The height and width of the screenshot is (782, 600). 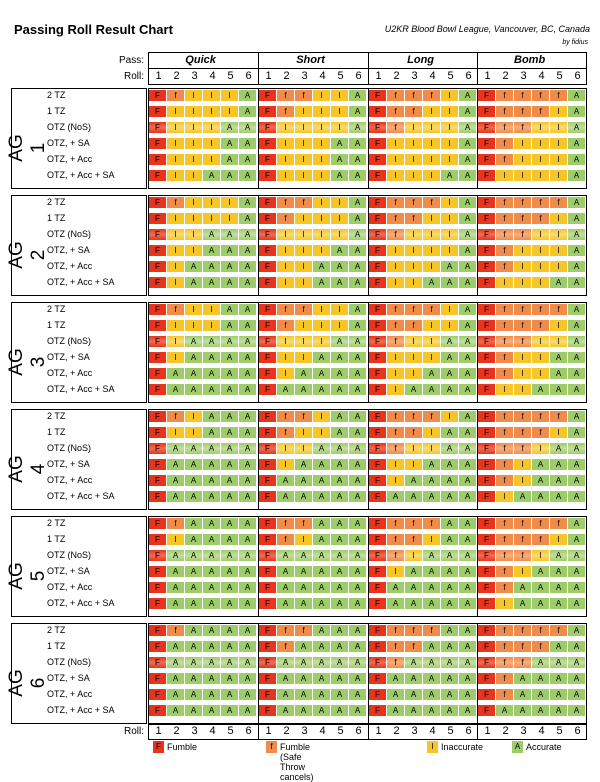 What do you see at coordinates (56, 646) in the screenshot?
I see `tackle-zone-row-label: 1 TZ` at bounding box center [56, 646].